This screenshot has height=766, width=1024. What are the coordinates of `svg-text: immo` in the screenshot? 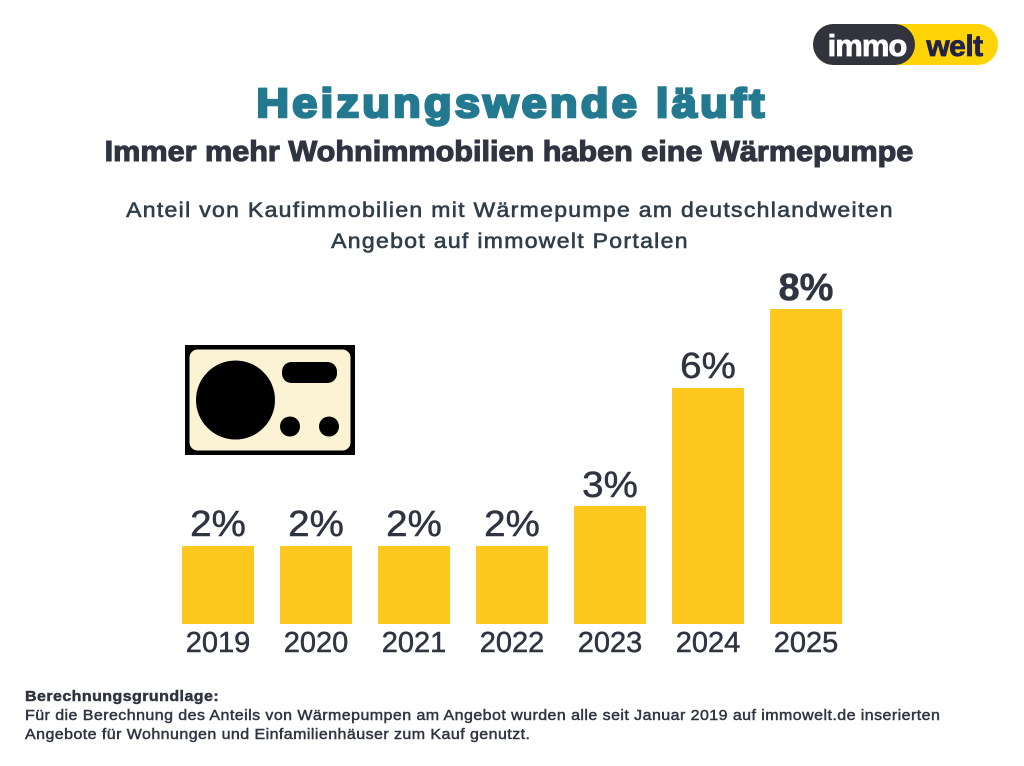 It's located at (867, 45).